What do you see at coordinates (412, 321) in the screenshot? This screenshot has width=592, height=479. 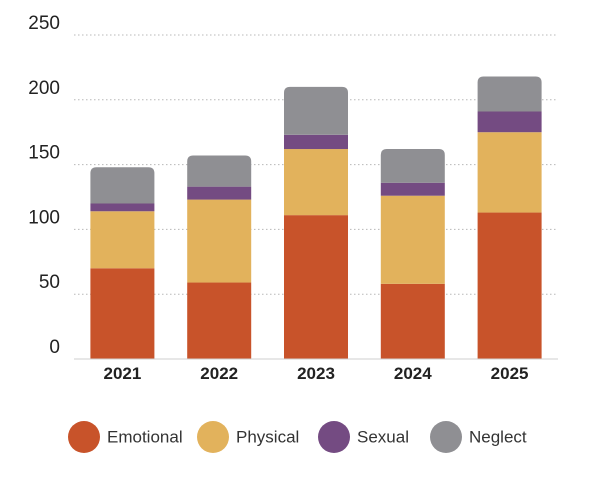 I see `bar-emotional-2024` at bounding box center [412, 321].